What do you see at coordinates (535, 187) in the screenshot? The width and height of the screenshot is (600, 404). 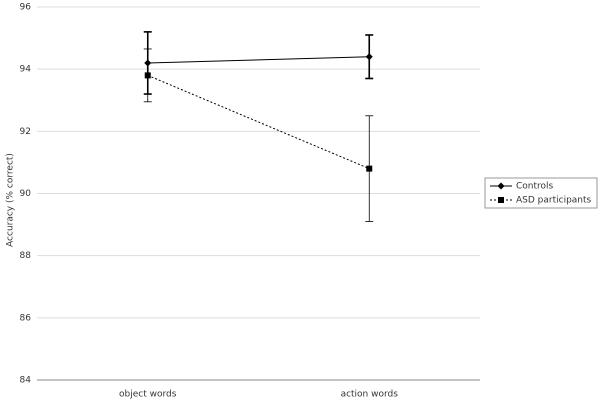 I see `legend-label: Controls` at bounding box center [535, 187].